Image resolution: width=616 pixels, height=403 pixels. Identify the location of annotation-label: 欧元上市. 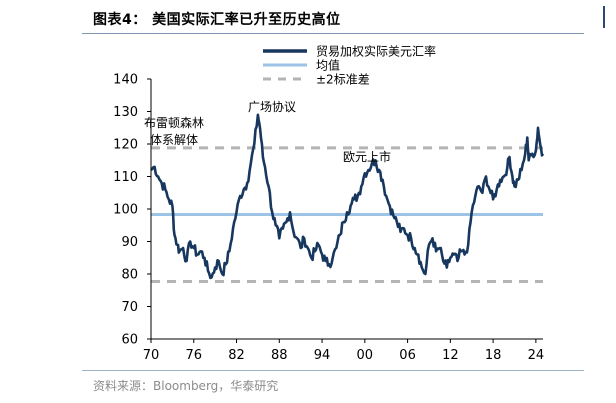
(367, 156).